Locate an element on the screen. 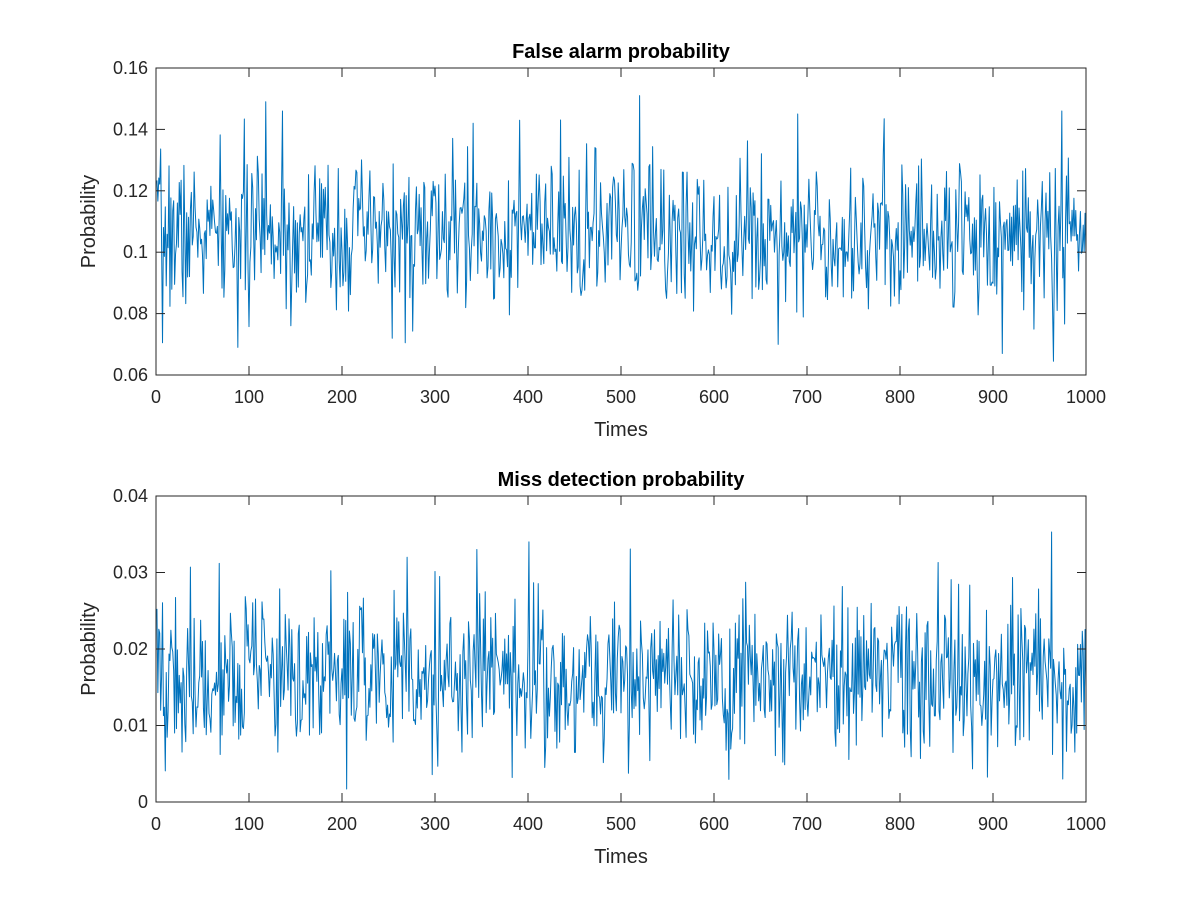  false-alarm-x-tick-label: 1000 is located at coordinates (1086, 397).